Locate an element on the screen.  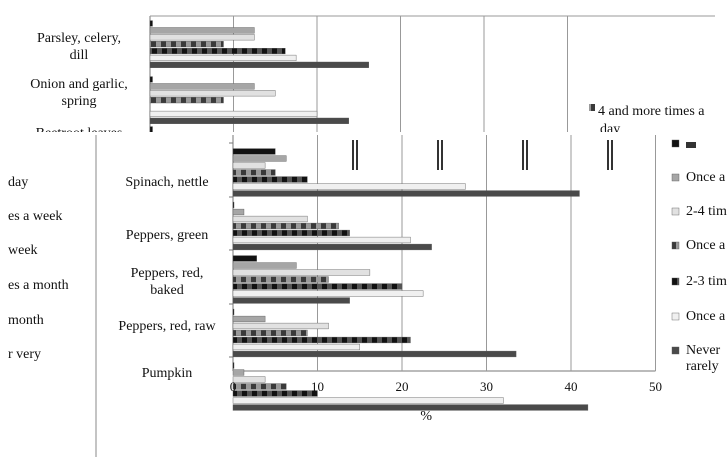
legend-label: rarely is located at coordinates (702, 366).